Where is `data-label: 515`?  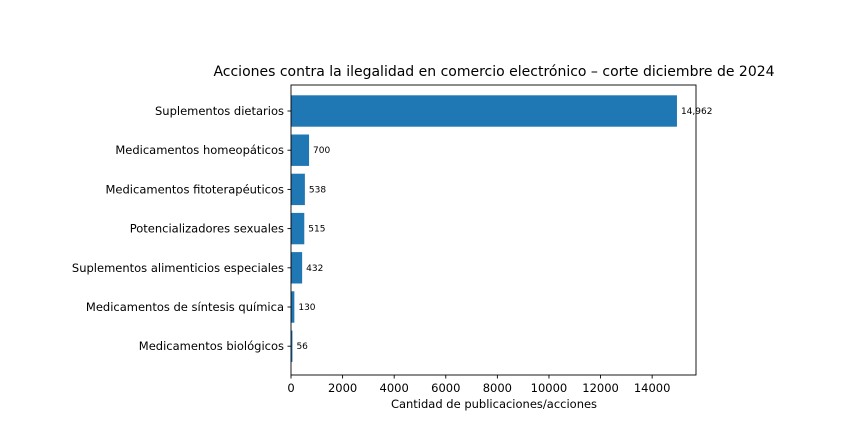
data-label: 515 is located at coordinates (316, 230).